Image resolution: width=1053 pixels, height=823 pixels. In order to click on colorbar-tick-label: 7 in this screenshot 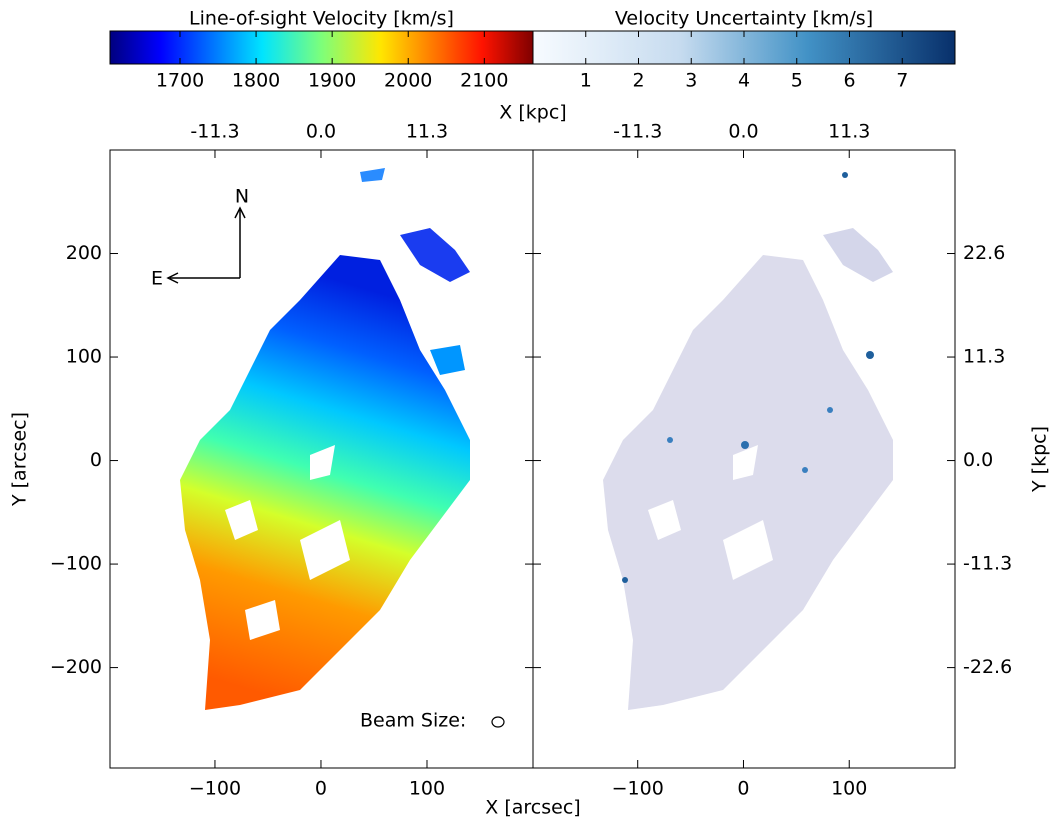, I will do `click(902, 81)`.